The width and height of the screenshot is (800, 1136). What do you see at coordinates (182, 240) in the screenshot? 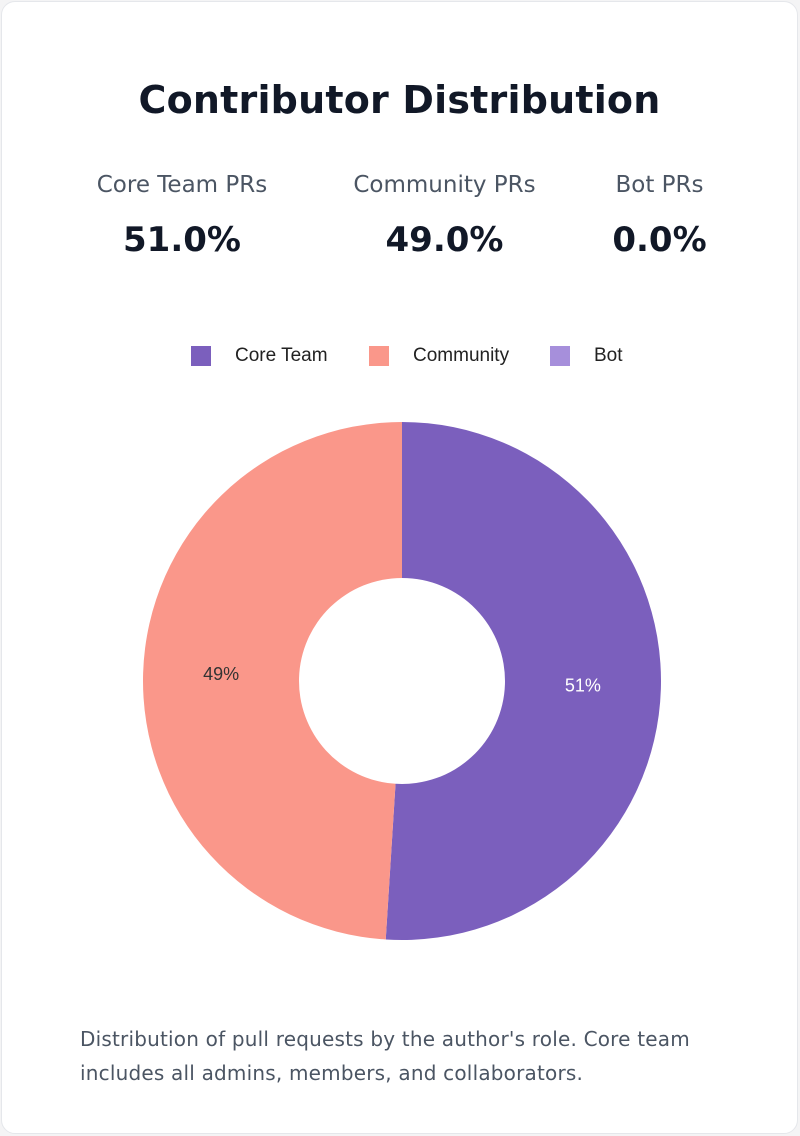
I see `stat-value: 51.0%` at bounding box center [182, 240].